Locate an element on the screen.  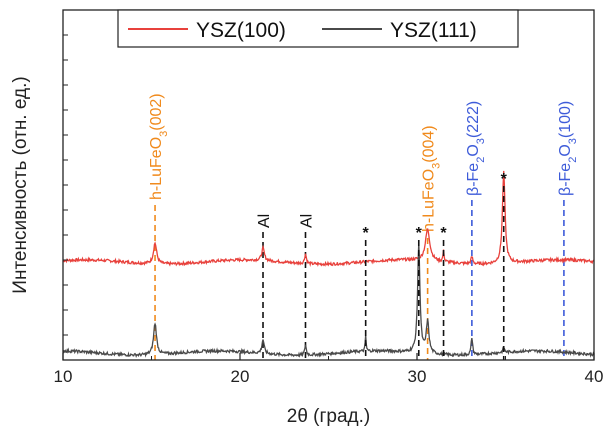
x-tick-label: 40 is located at coordinates (594, 376).